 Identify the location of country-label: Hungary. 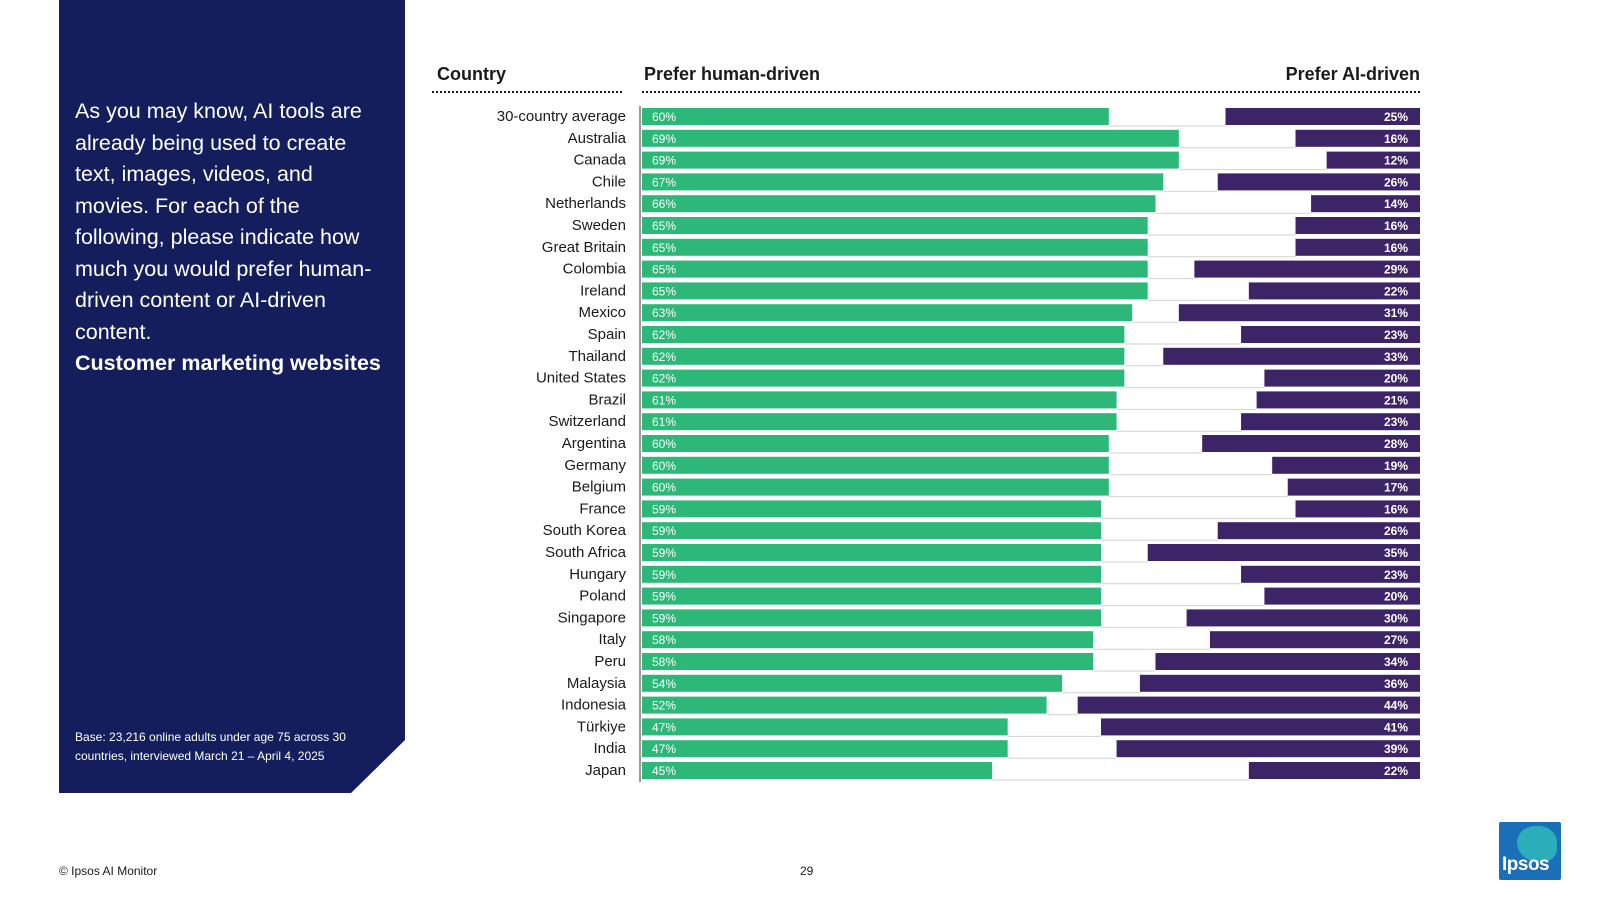
(597, 574).